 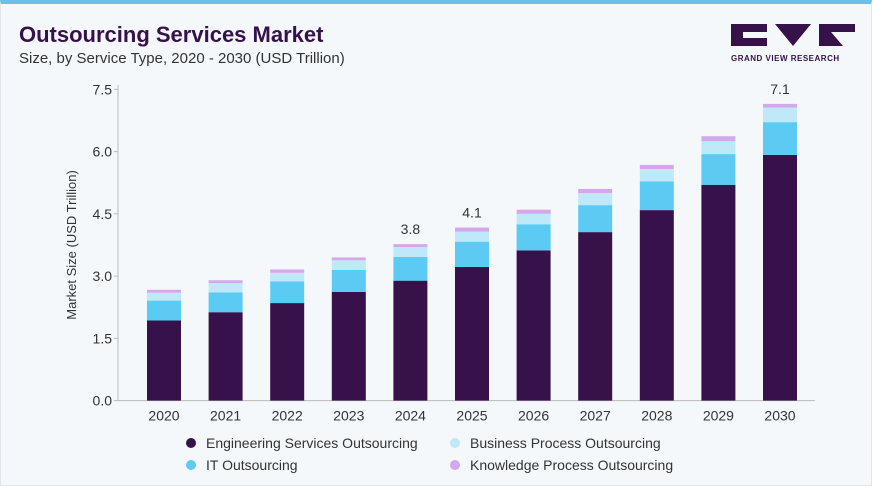 I want to click on legend-label: Knowledge Process Outsourcing, so click(x=572, y=465).